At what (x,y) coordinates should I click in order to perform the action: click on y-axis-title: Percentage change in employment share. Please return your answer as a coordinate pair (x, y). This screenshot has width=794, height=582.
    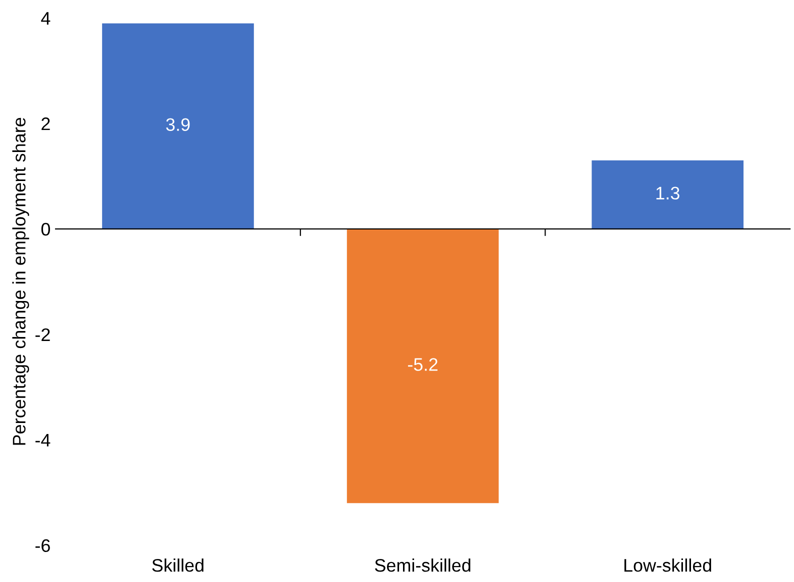
    Looking at the image, I should click on (21, 281).